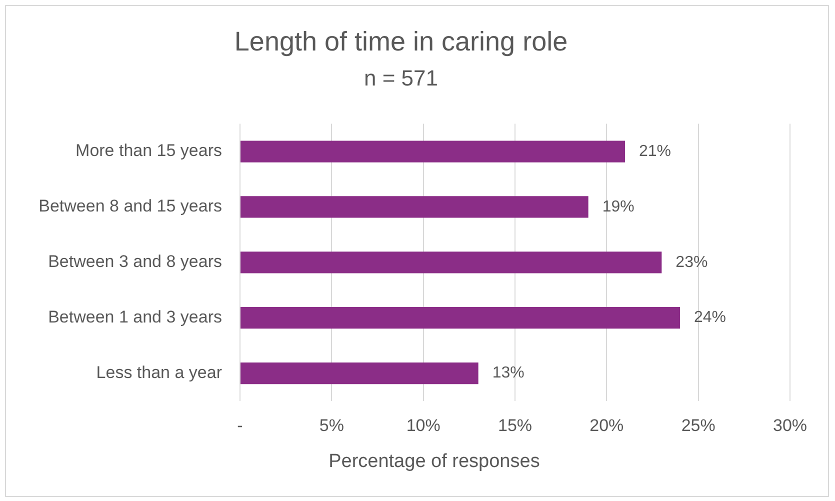  I want to click on data-label: 13%, so click(508, 373).